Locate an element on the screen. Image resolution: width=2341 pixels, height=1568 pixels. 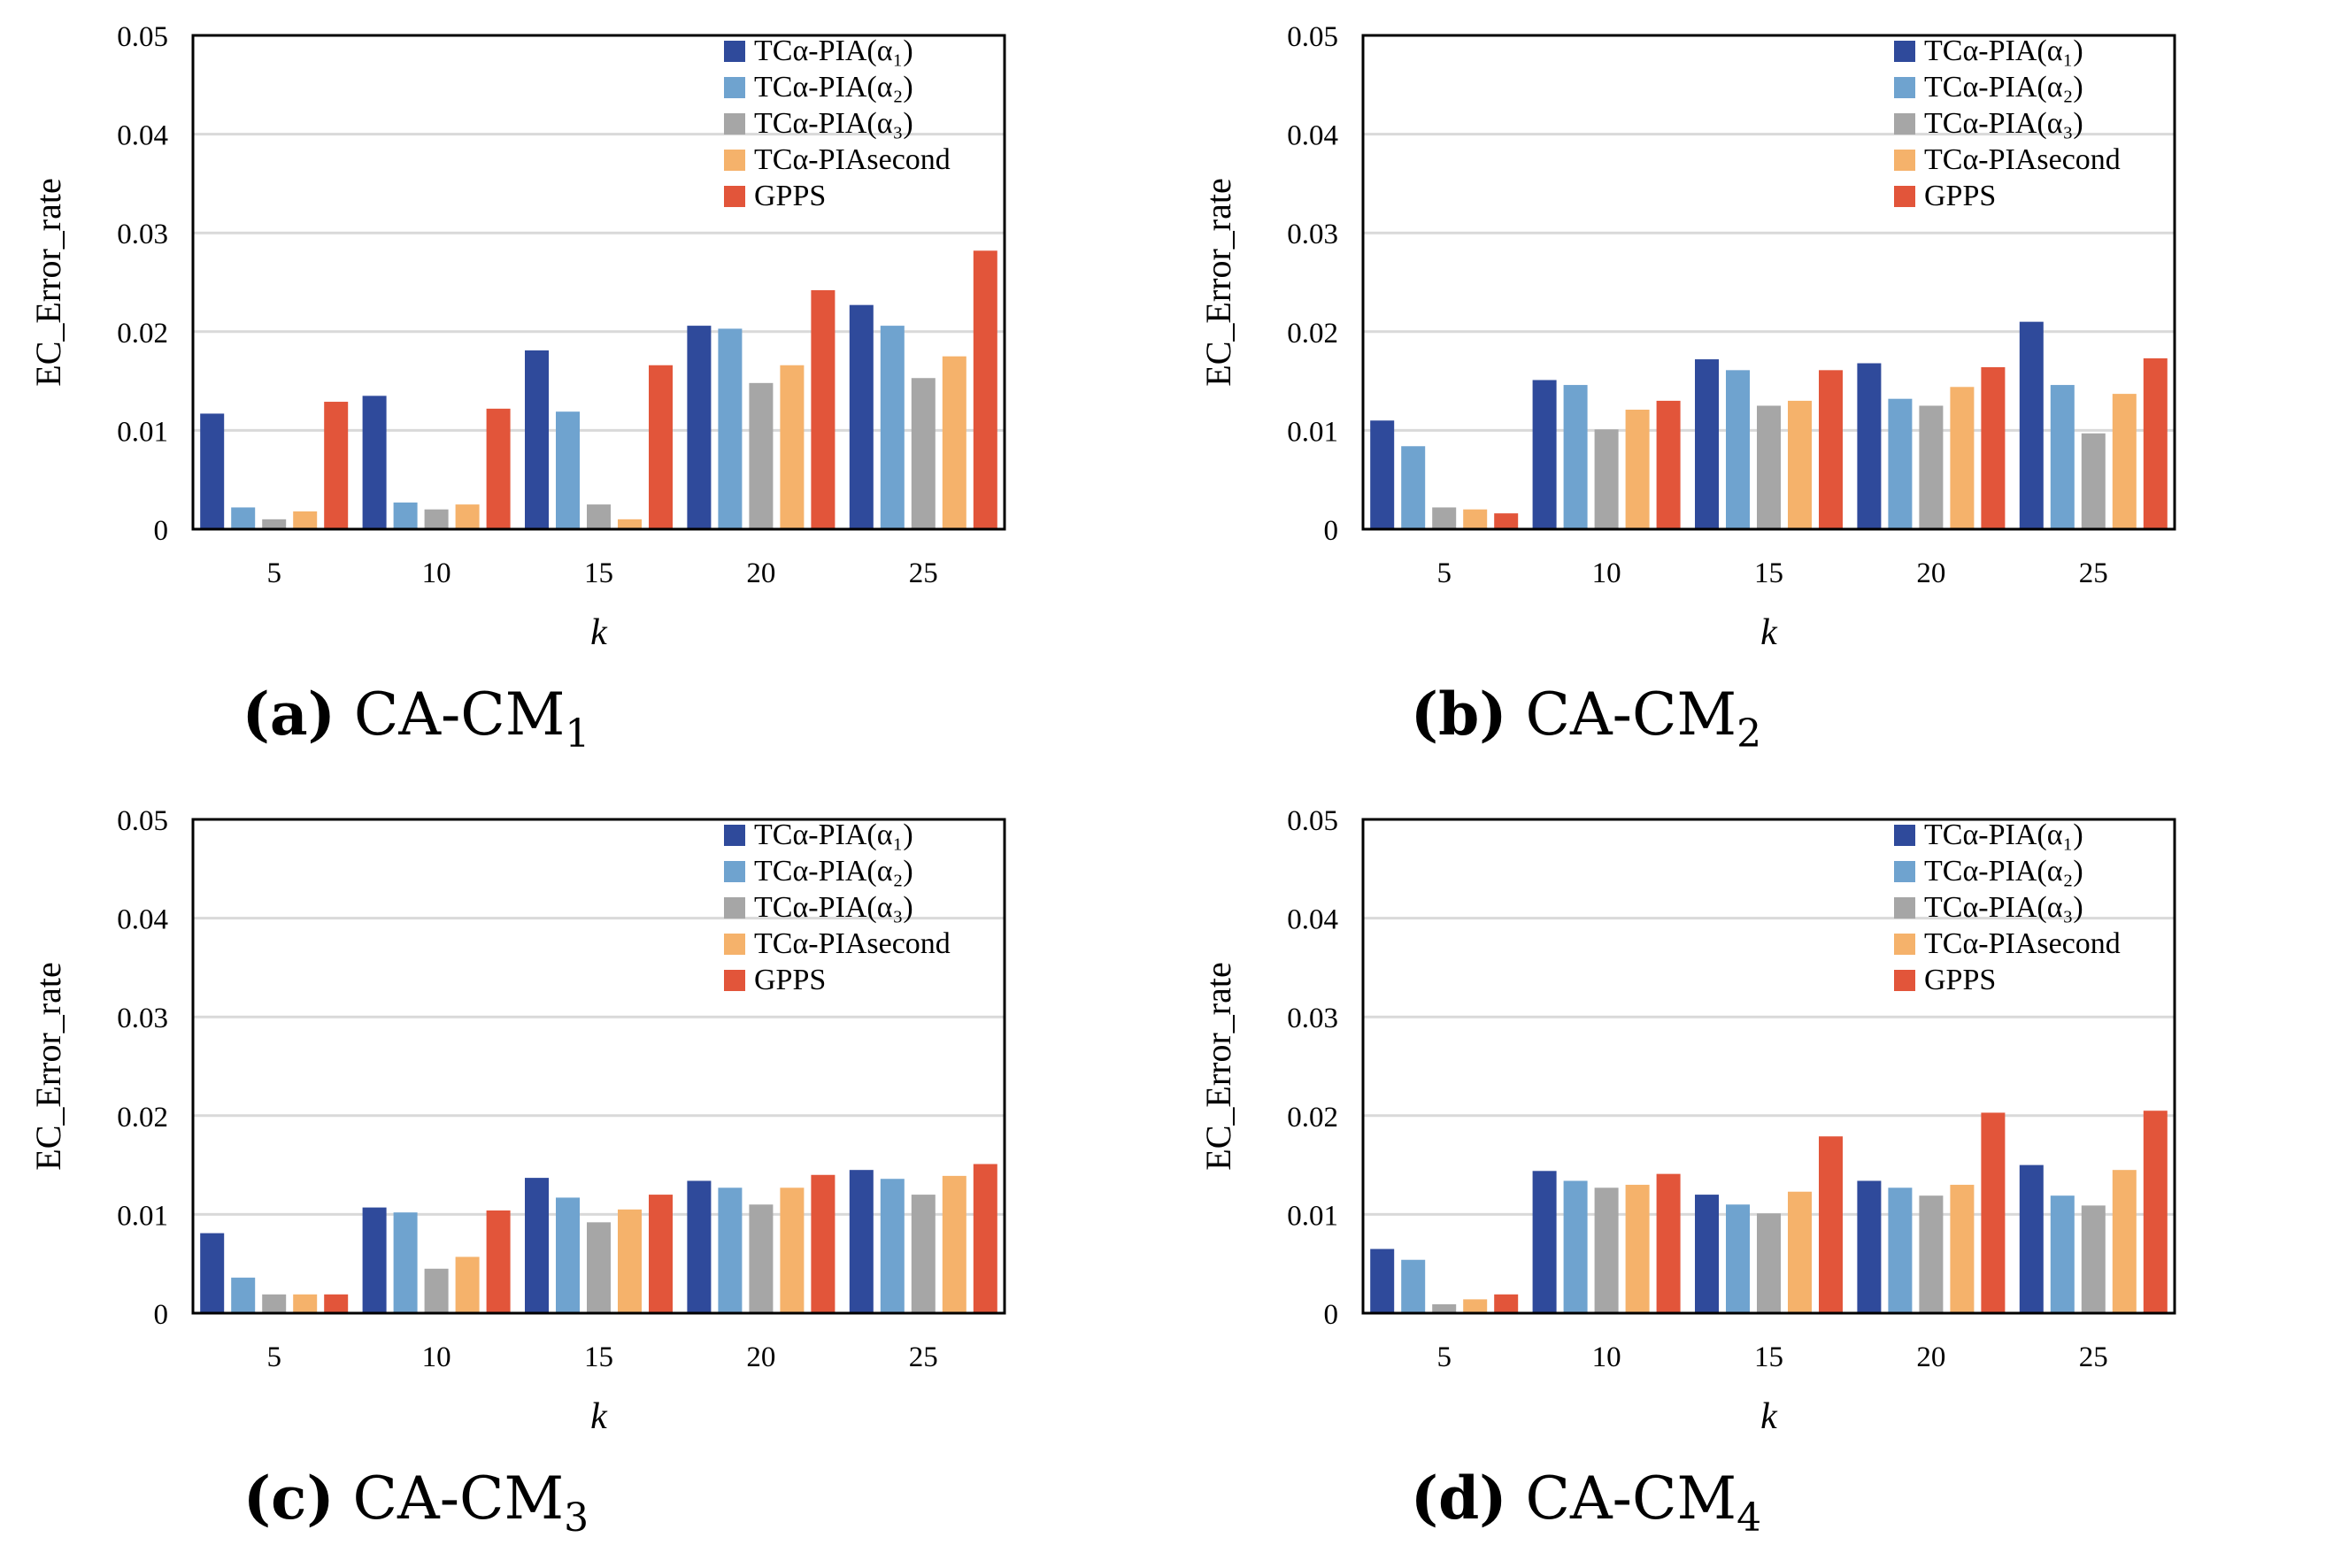
caption-b: (b) CA-CM2 is located at coordinates (1586, 718).